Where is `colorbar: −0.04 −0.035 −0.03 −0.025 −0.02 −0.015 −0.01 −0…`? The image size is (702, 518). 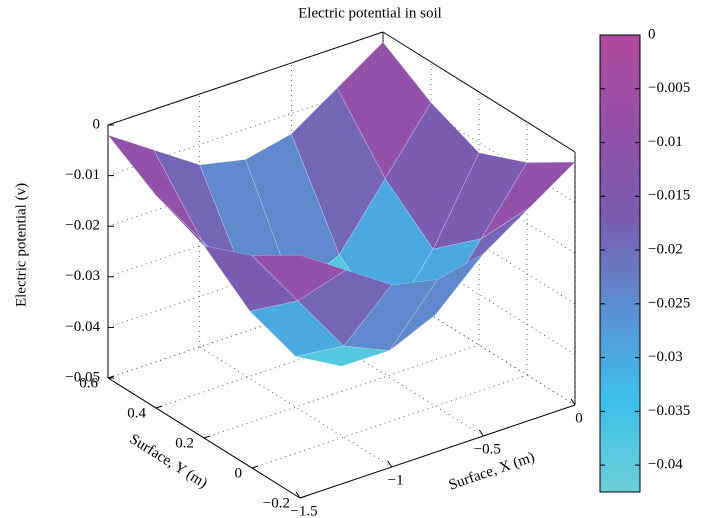 colorbar: −0.04 −0.035 −0.03 −0.025 −0.02 −0.015 −0.01 −0… is located at coordinates (644, 259).